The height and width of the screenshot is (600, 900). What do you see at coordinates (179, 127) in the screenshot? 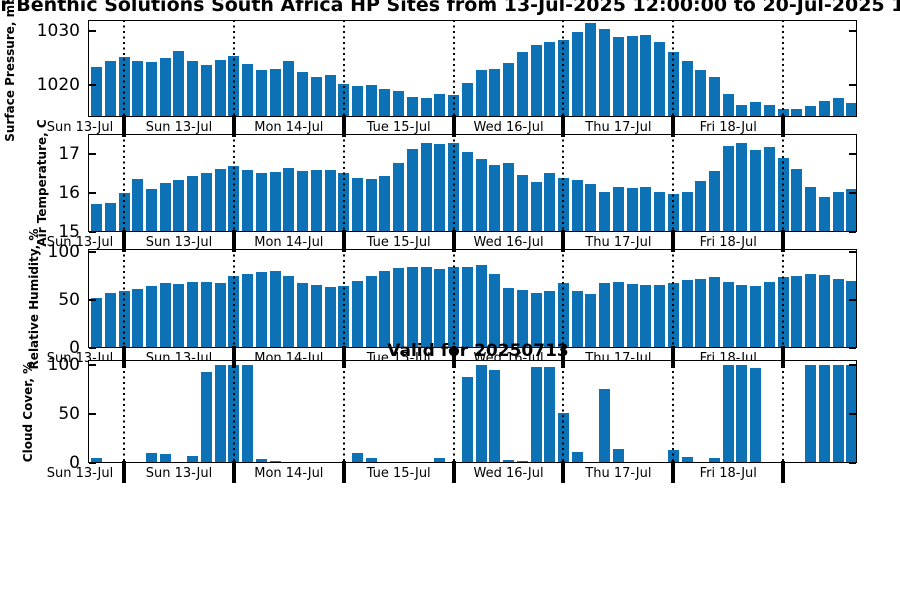
I see `x-day-label: Sun 13-Jul` at bounding box center [179, 127].